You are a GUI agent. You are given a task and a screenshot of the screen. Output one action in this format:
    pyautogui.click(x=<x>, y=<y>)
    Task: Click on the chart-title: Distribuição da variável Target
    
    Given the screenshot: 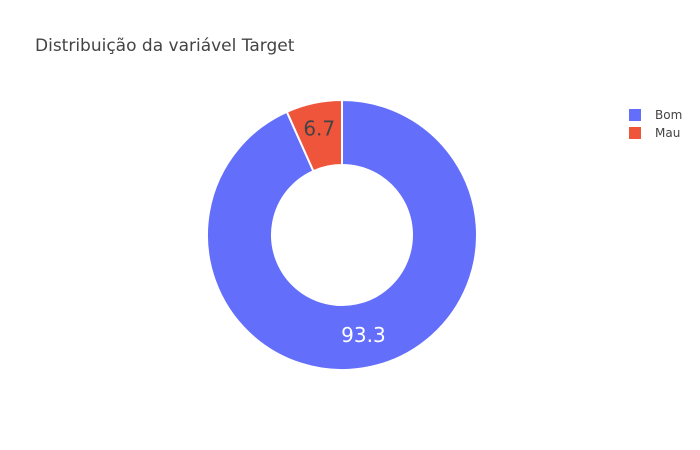 What is the action you would take?
    pyautogui.click(x=165, y=46)
    